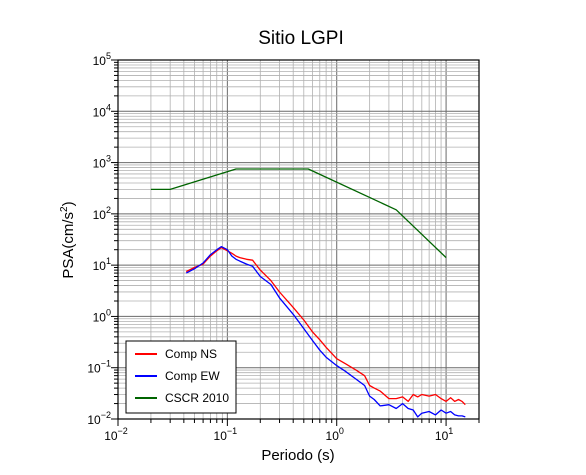 The image size is (586, 475). Describe the element at coordinates (102, 315) in the screenshot. I see `y-tick-label: 10⁰` at that location.